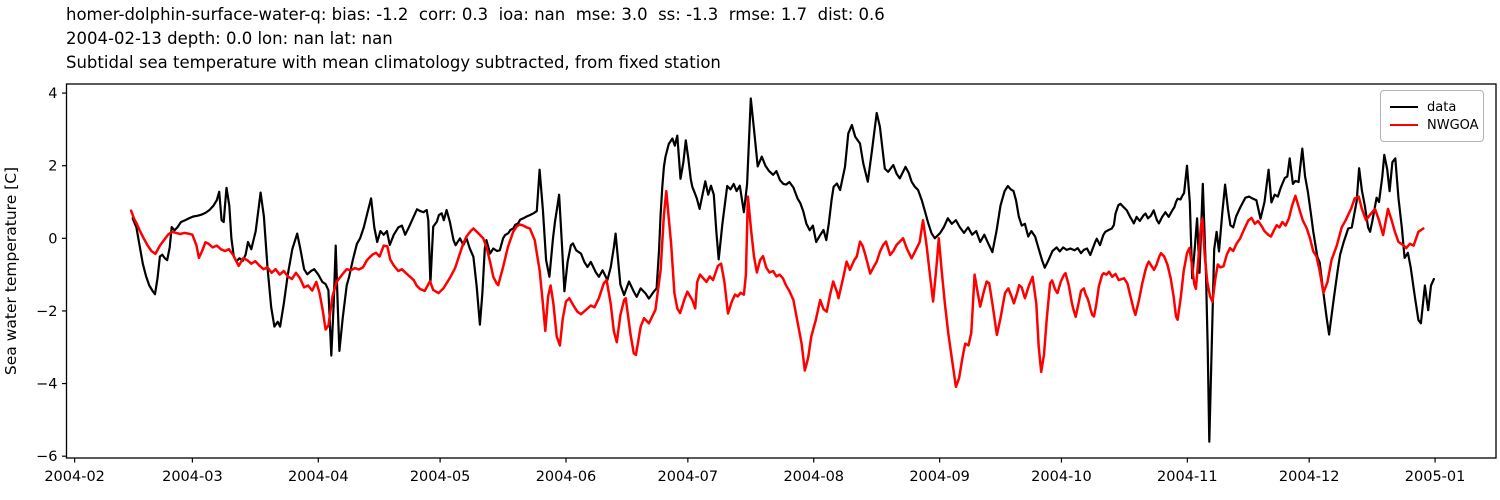  Describe the element at coordinates (566, 477) in the screenshot. I see `x-tick-label: 2004-06` at that location.